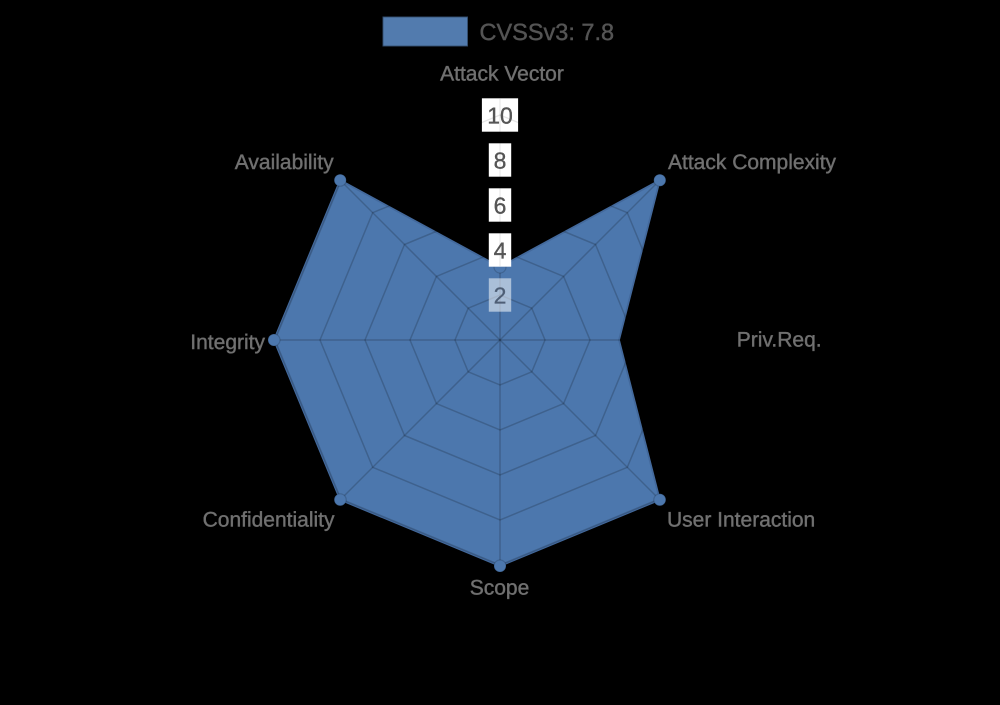 Image resolution: width=1000 pixels, height=705 pixels. Describe the element at coordinates (284, 162) in the screenshot. I see `svg-text: Availability` at that location.